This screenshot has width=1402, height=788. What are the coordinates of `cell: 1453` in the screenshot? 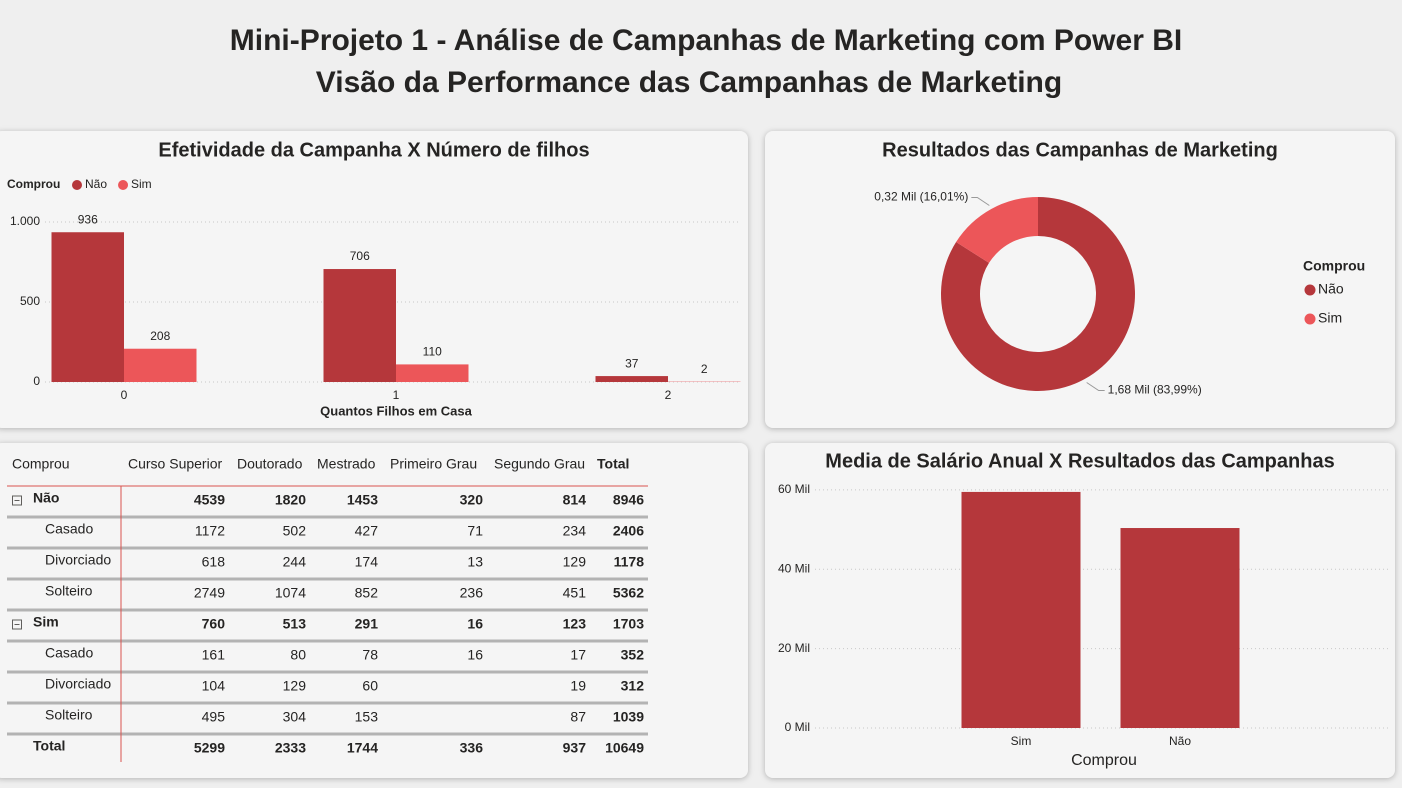 It's located at (362, 500).